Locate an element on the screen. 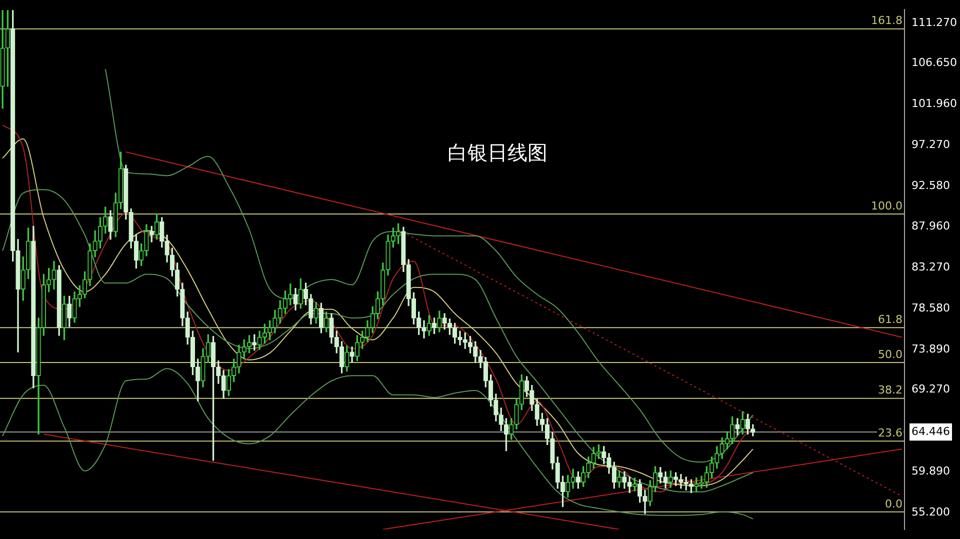 The width and height of the screenshot is (960, 539). y-tick-label: 78.580 is located at coordinates (931, 307).